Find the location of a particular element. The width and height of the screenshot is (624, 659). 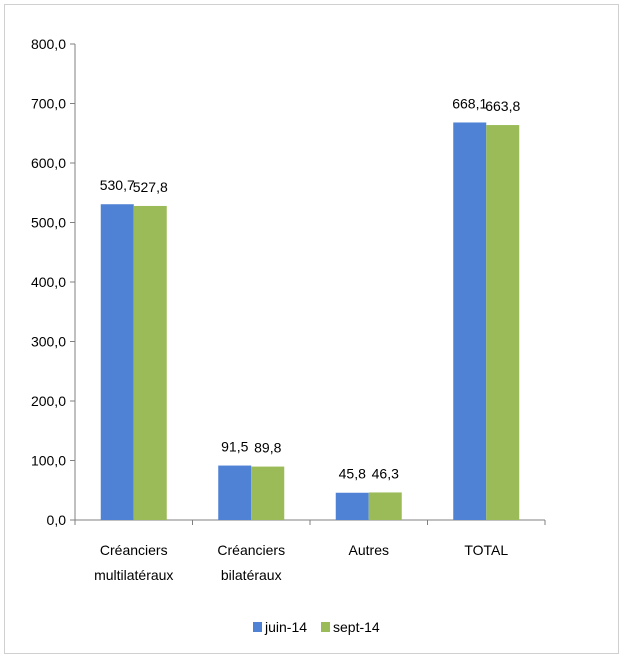

legend-label: juin-14 is located at coordinates (285, 627).